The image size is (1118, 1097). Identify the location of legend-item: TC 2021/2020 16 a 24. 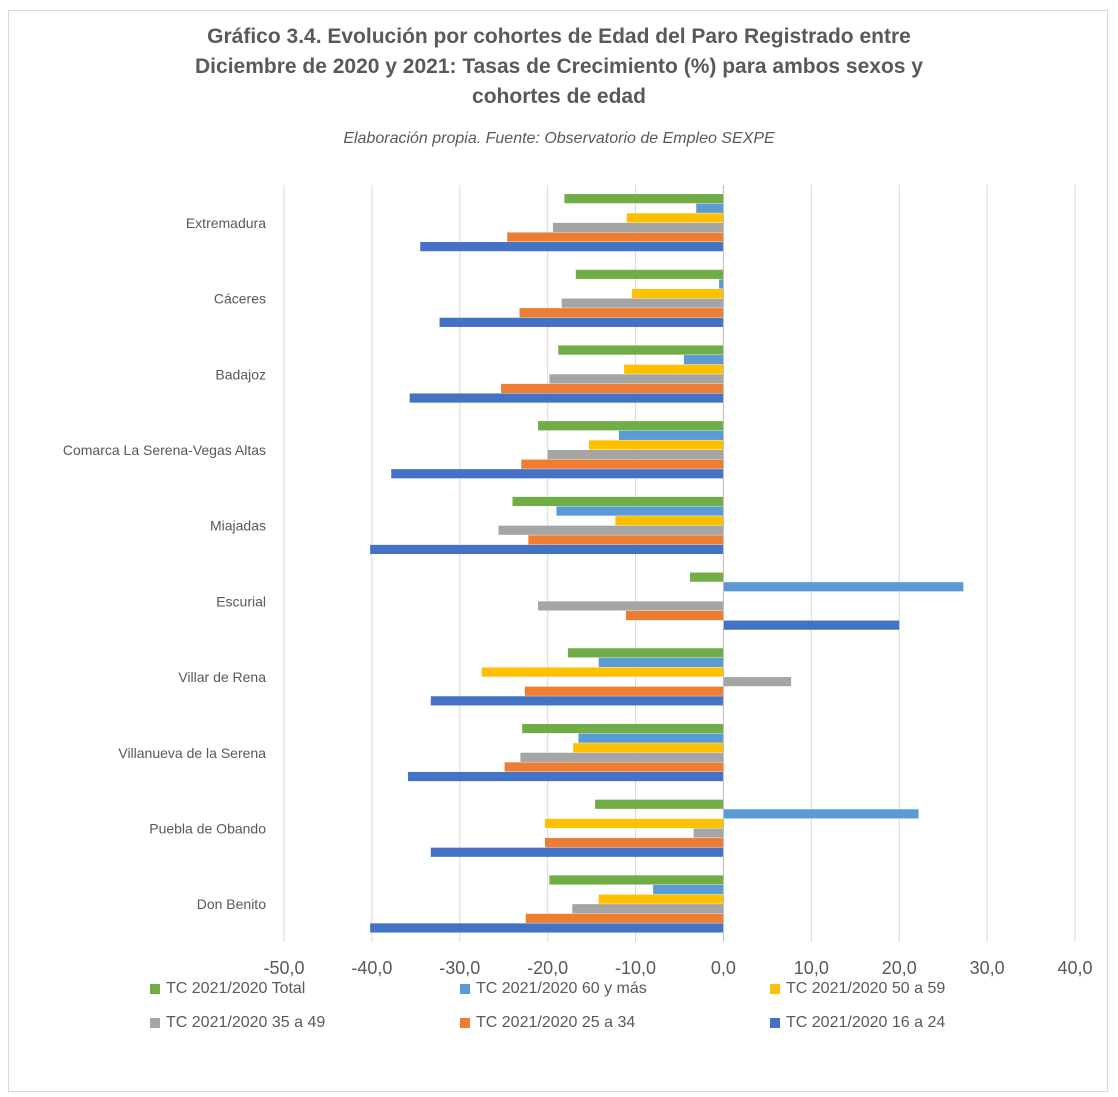
(910, 1023).